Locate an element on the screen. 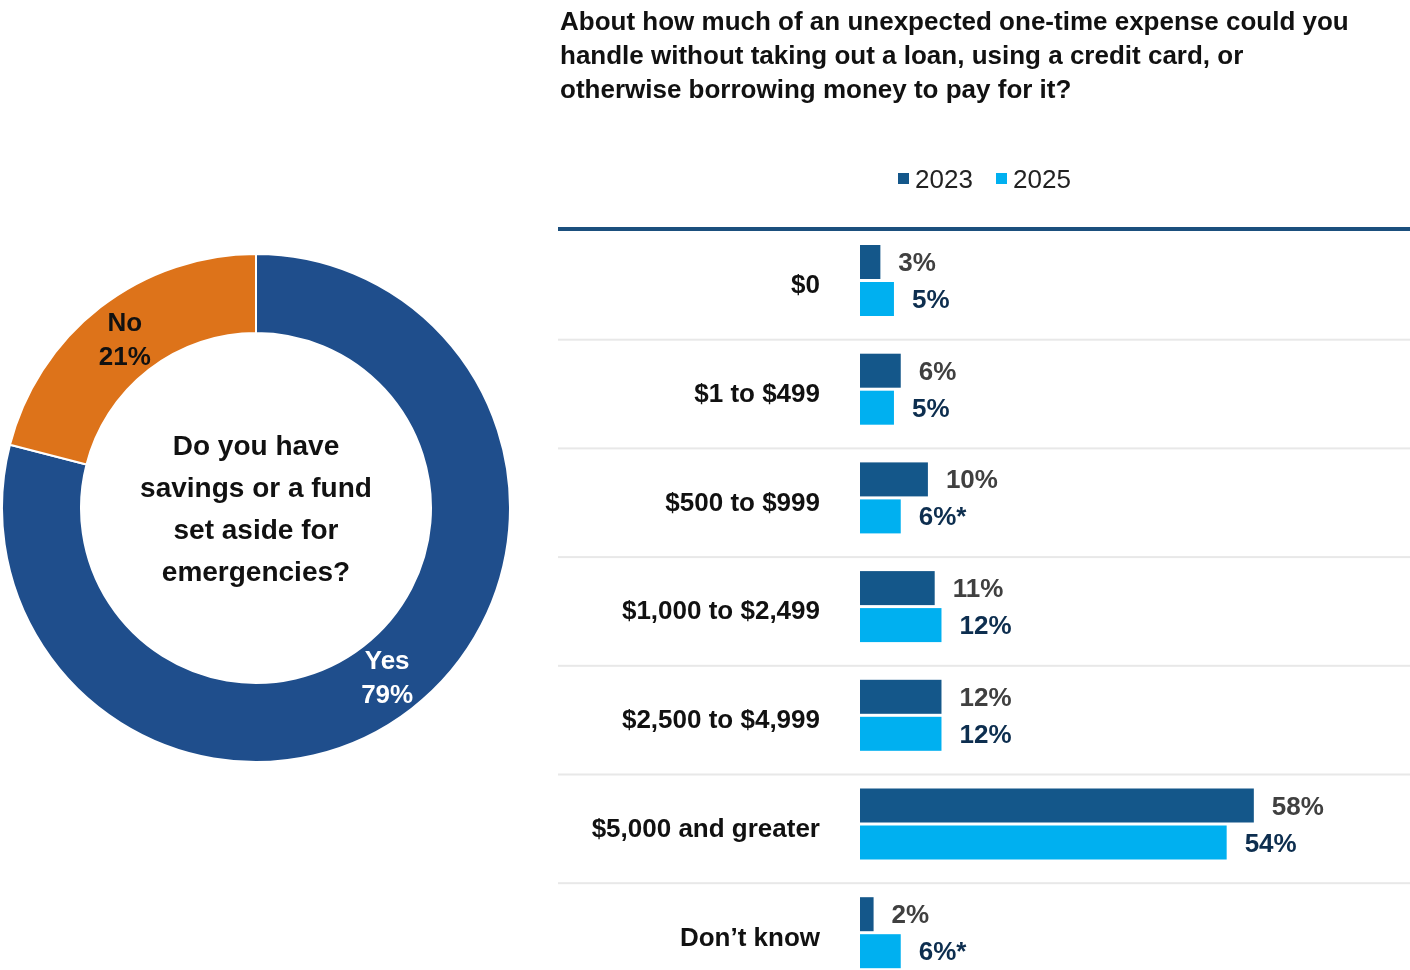  data-label: 79% is located at coordinates (387, 694).